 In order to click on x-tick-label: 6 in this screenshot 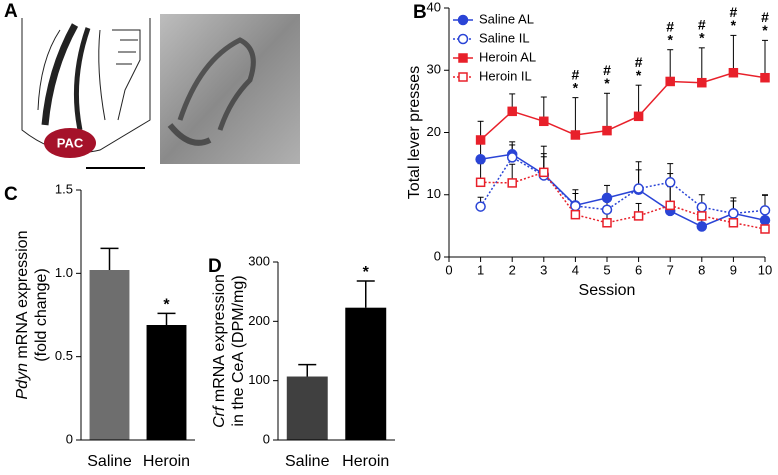, I will do `click(638, 269)`.